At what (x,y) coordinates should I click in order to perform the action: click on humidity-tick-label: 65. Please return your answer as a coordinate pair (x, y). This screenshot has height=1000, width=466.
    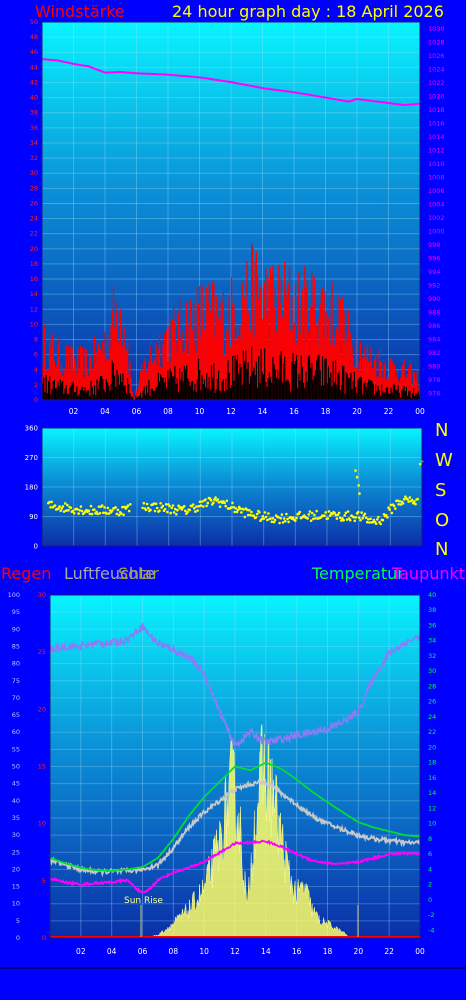
    Looking at the image, I should click on (16, 715).